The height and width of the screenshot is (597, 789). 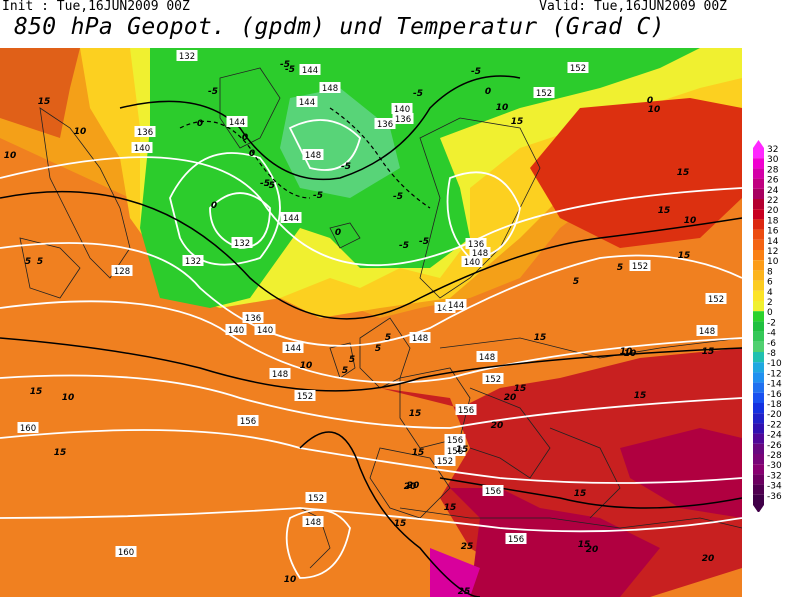 I want to click on geopotential-label: 144, so click(x=291, y=219).